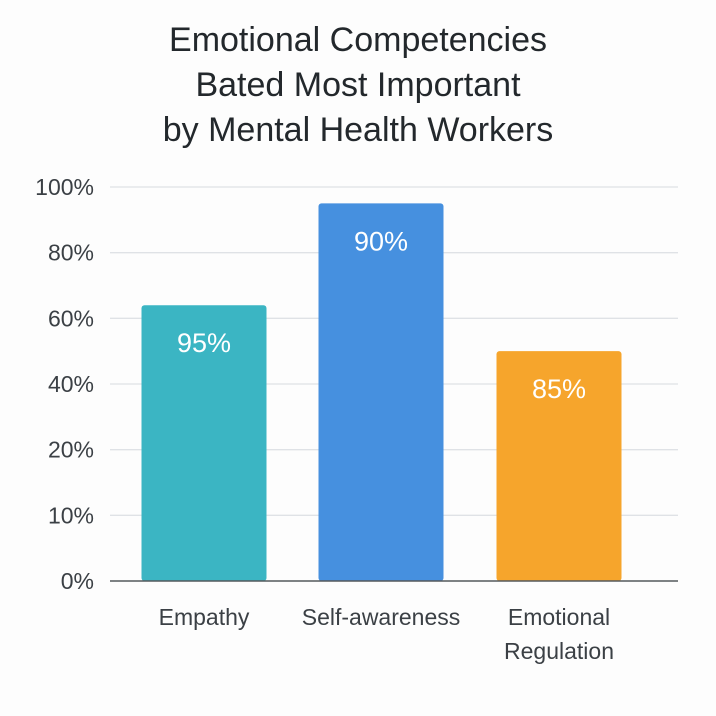 This screenshot has width=716, height=716. I want to click on data-label: 95%, so click(204, 343).